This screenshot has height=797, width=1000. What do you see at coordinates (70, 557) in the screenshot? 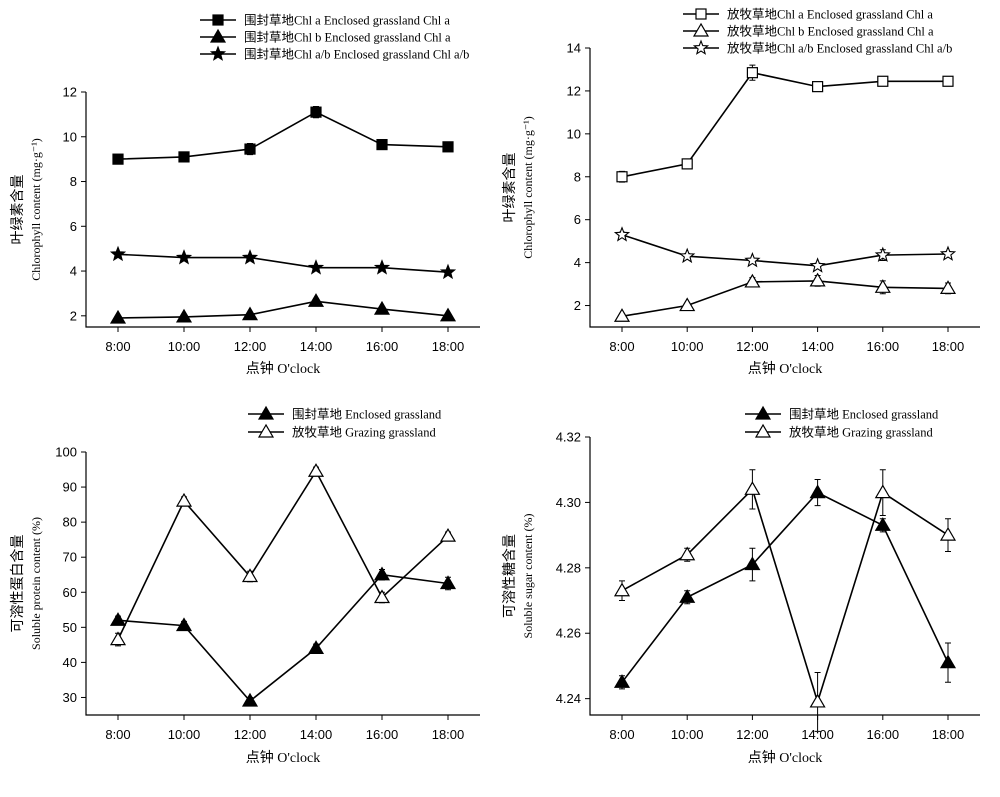
I see `y-tick-label: 70` at bounding box center [70, 557].